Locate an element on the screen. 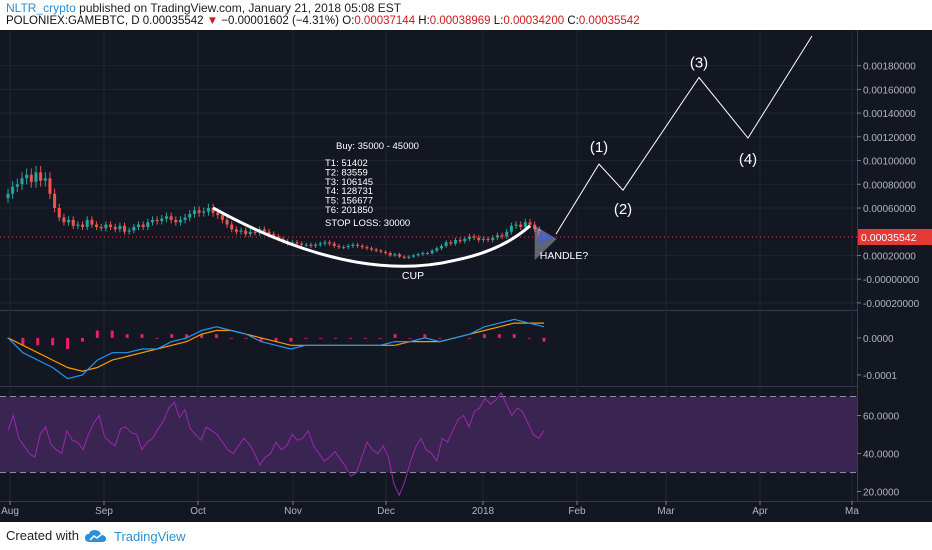  time-tick-label: Dec is located at coordinates (386, 511).